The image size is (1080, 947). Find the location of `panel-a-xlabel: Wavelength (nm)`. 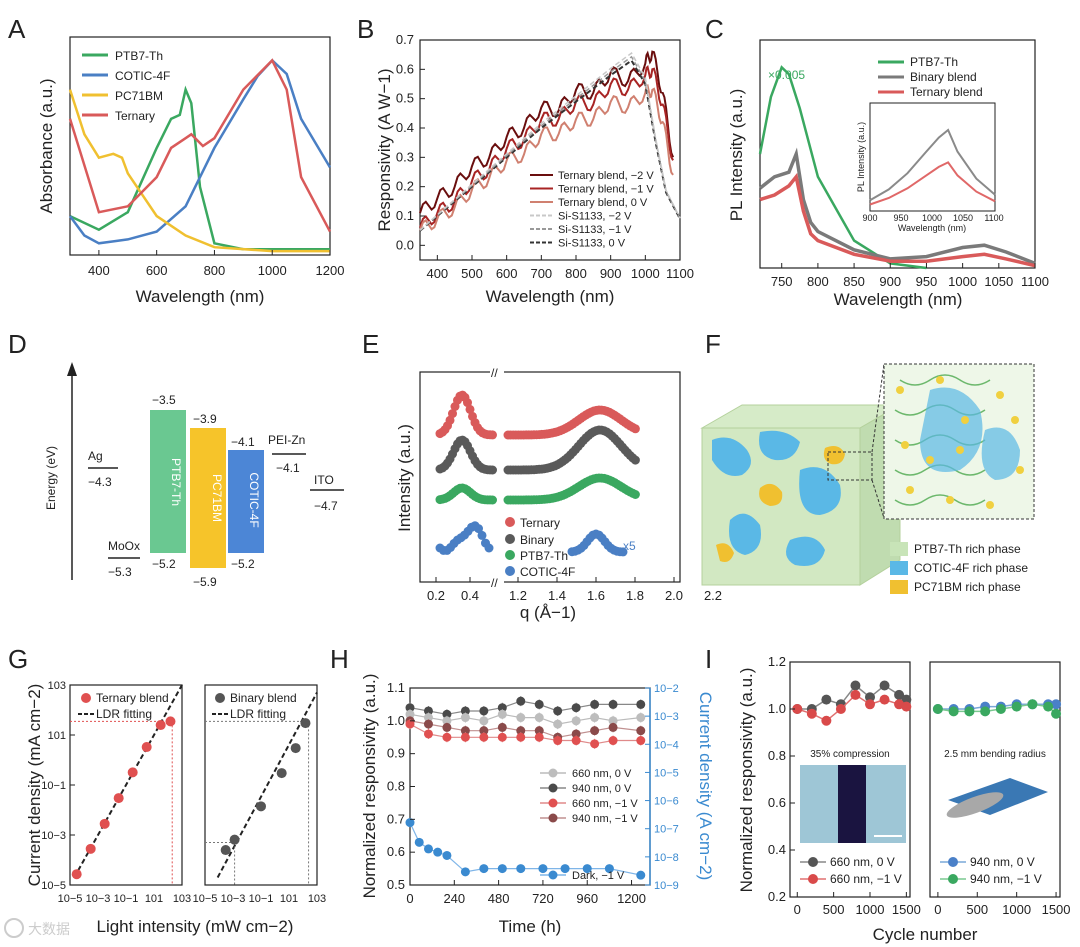

panel-a-xlabel: Wavelength (nm) is located at coordinates (200, 296).